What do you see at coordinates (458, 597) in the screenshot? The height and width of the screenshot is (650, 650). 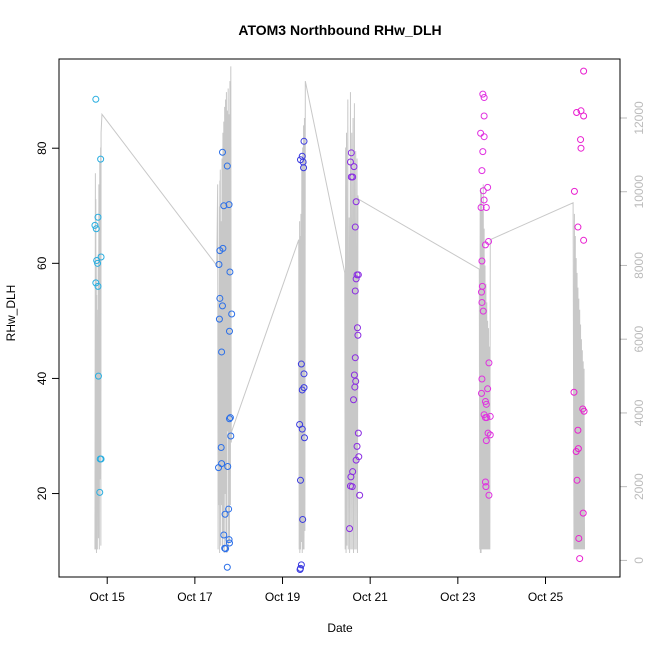 I see `x-tick-label: Oct 23` at bounding box center [458, 597].